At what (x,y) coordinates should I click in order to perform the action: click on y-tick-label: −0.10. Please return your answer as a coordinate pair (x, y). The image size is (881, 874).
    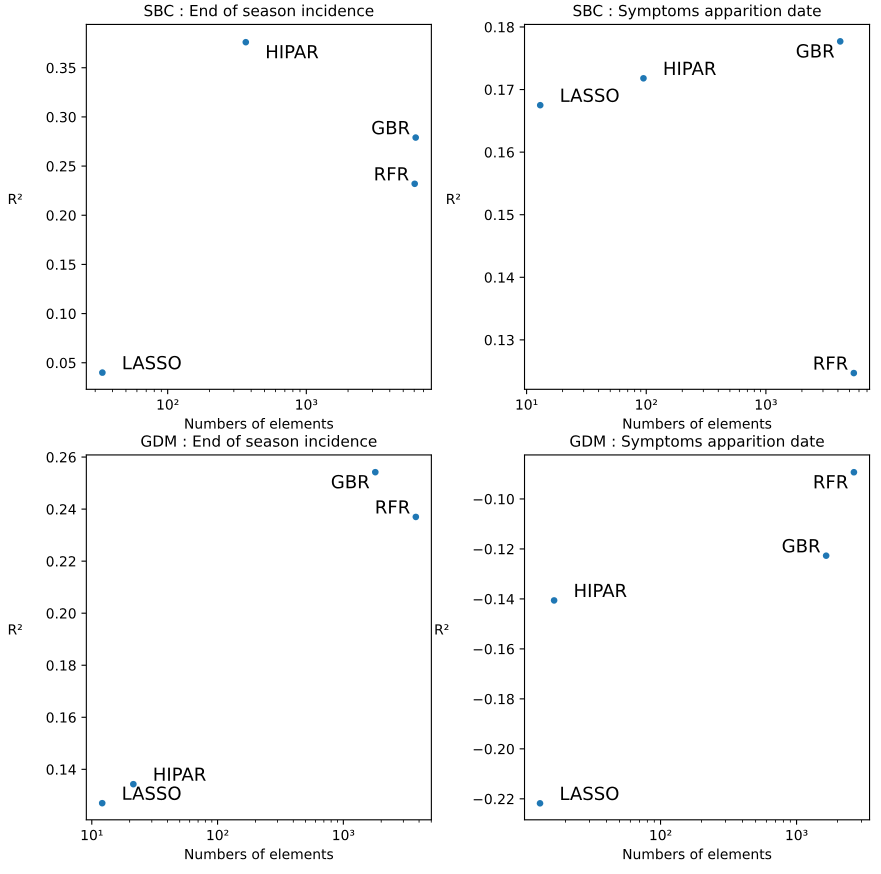
    Looking at the image, I should click on (494, 499).